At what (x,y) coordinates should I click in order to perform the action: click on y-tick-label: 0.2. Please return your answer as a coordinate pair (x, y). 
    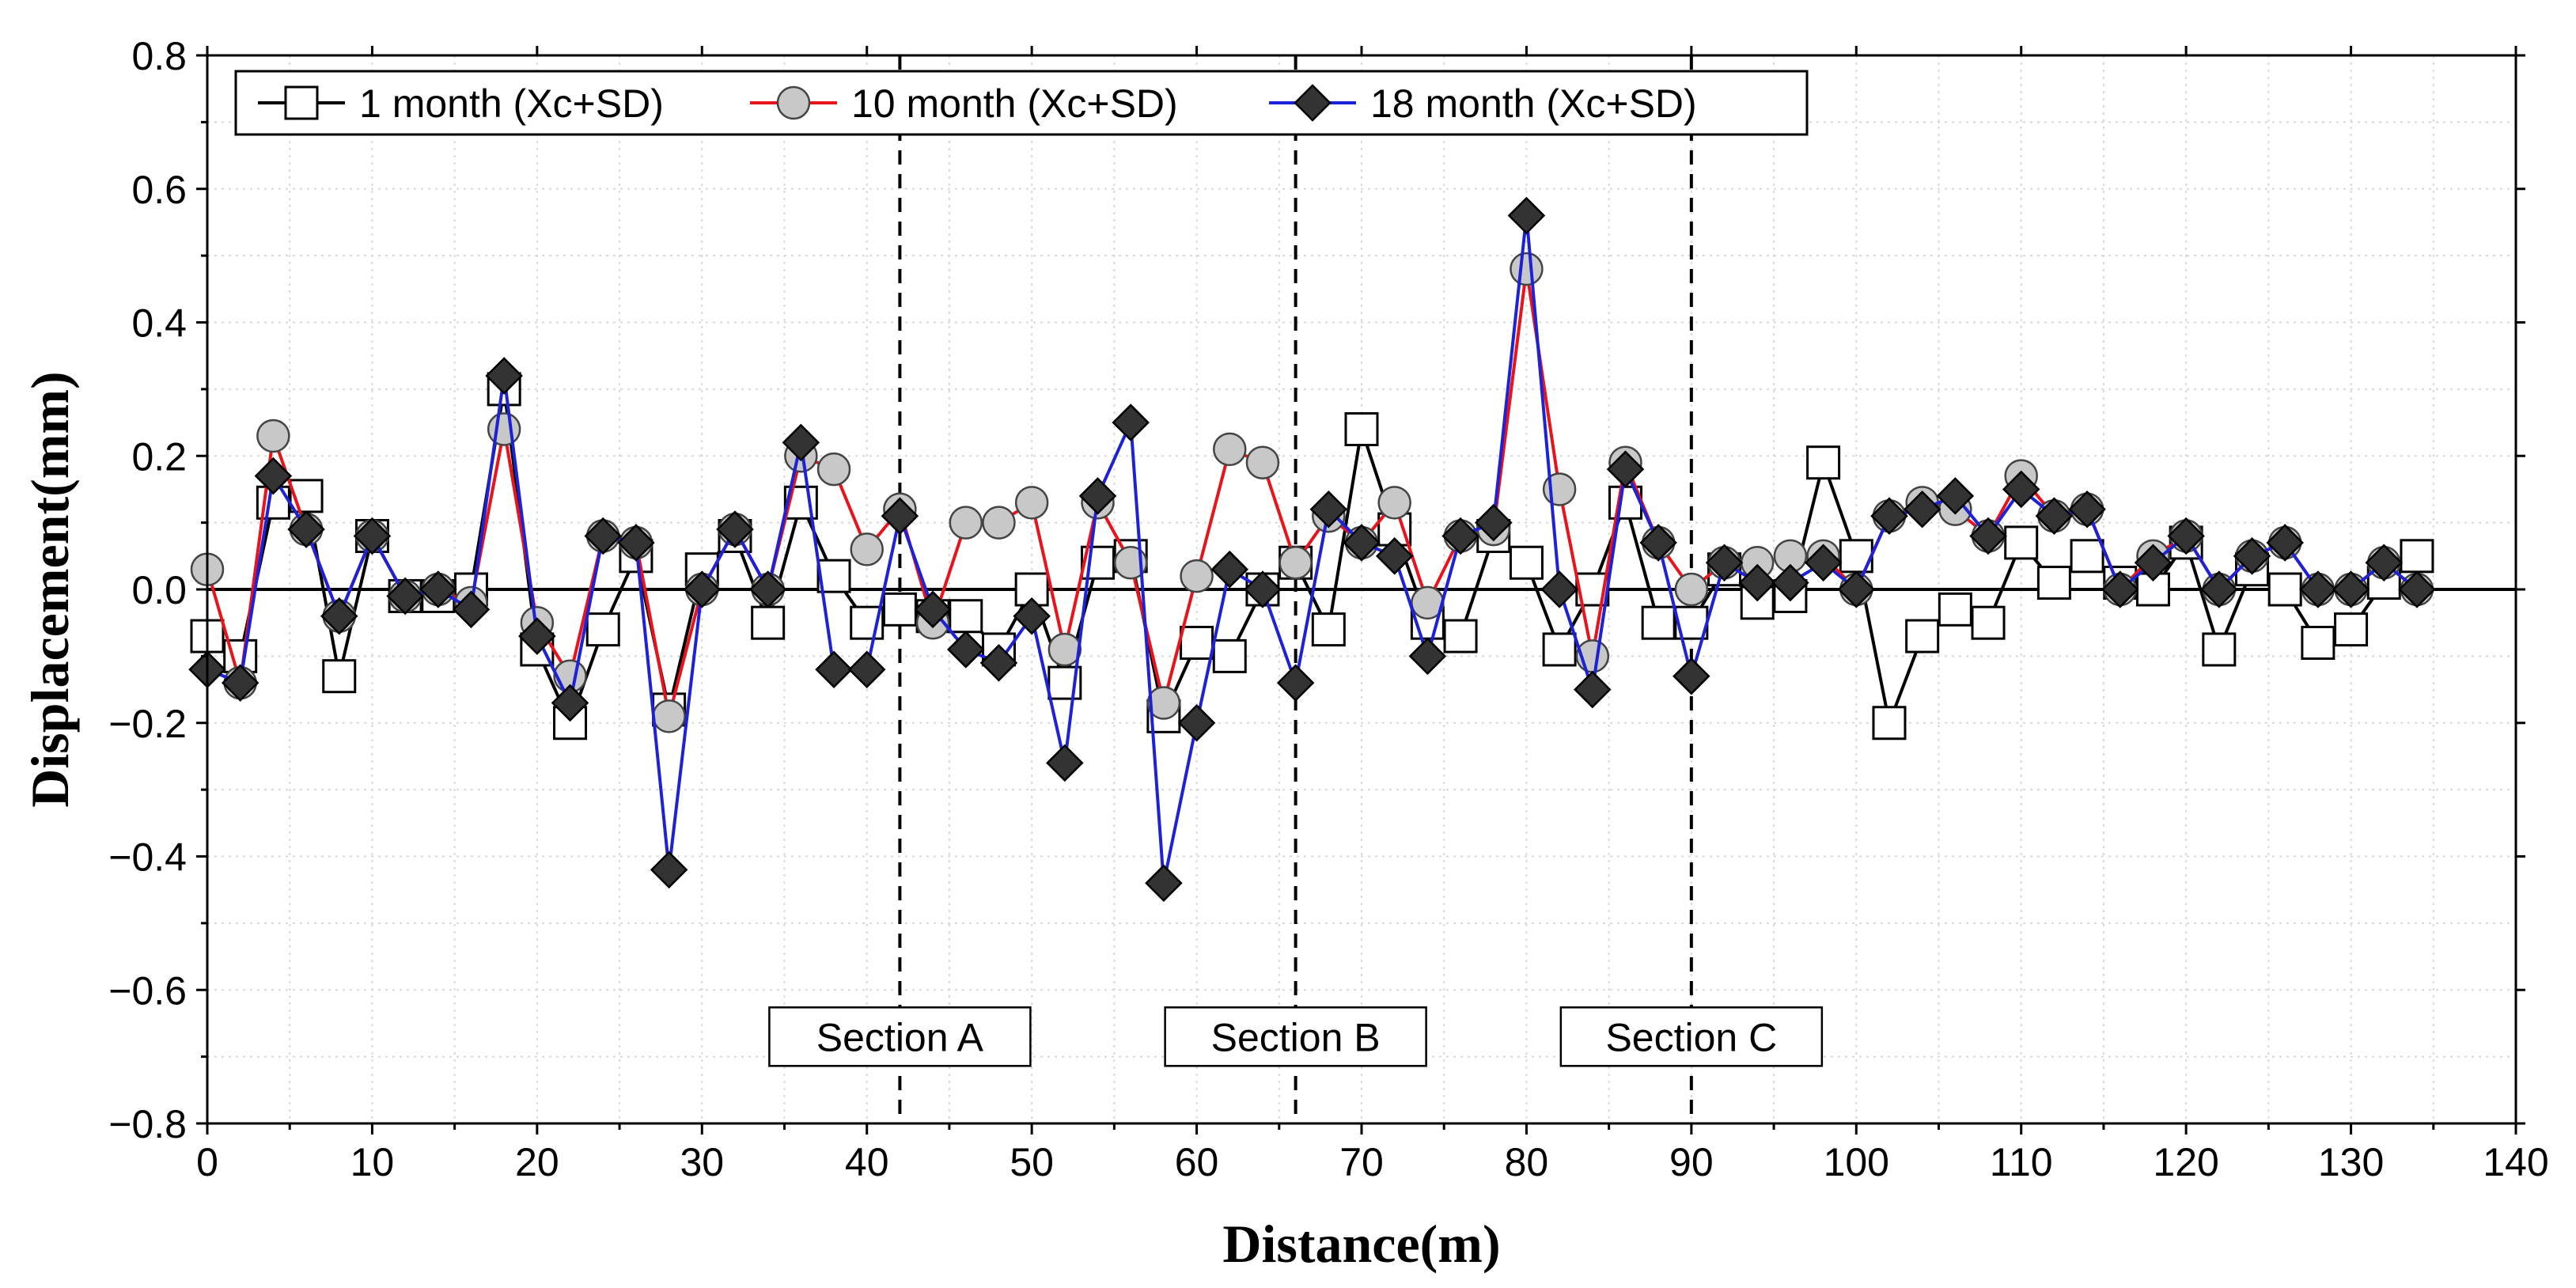
    Looking at the image, I should click on (159, 456).